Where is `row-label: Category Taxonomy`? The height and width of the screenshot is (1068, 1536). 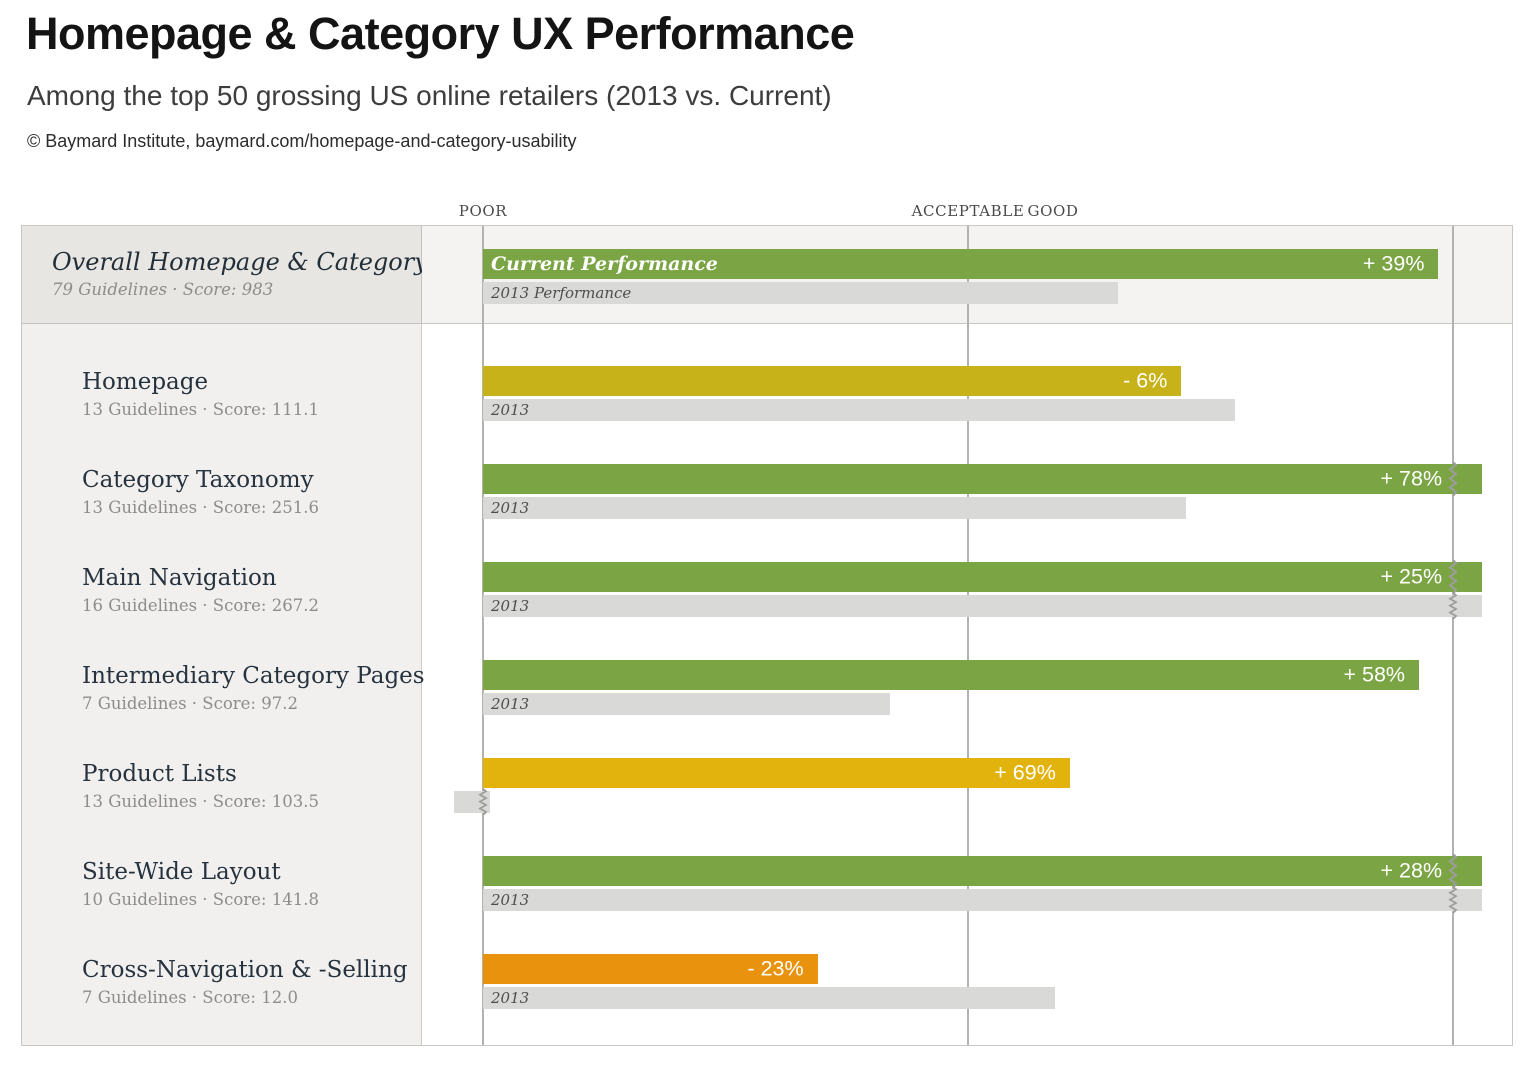 row-label: Category Taxonomy is located at coordinates (198, 480).